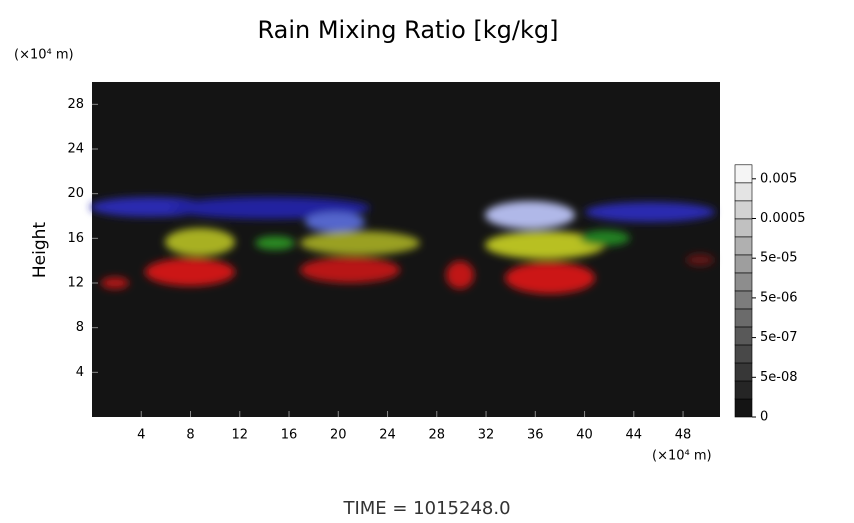  Describe the element at coordinates (584, 435) in the screenshot. I see `x-tick-label: 40` at that location.